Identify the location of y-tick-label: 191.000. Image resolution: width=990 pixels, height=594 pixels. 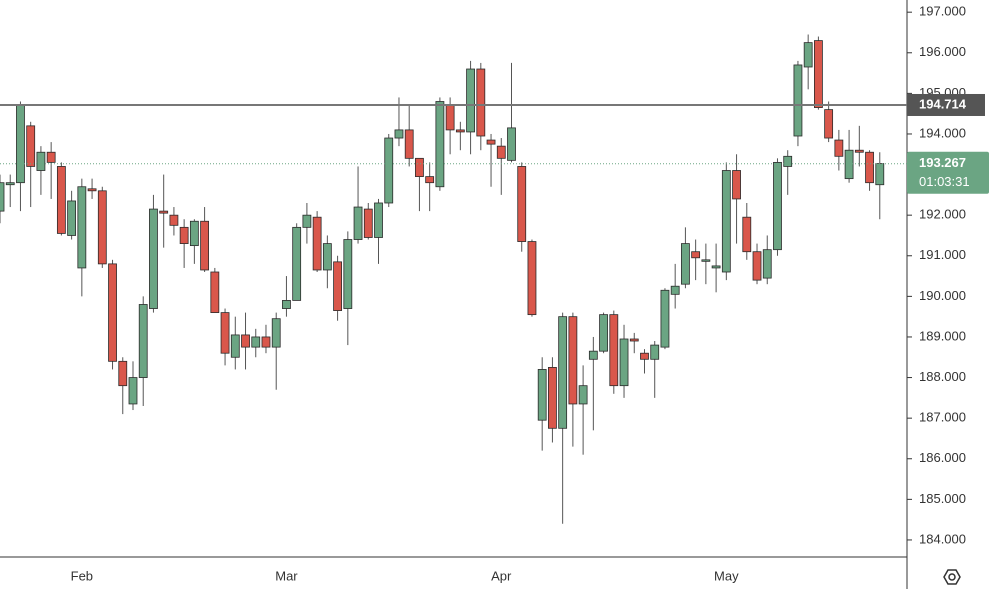
(942, 254).